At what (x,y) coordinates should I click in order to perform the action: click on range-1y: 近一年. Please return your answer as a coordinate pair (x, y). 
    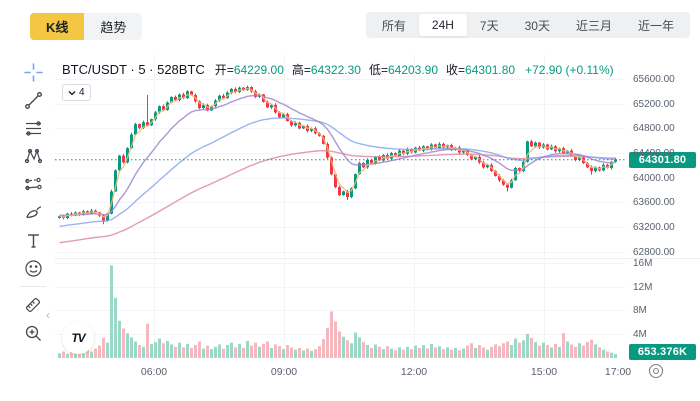
    Looking at the image, I should click on (655, 25).